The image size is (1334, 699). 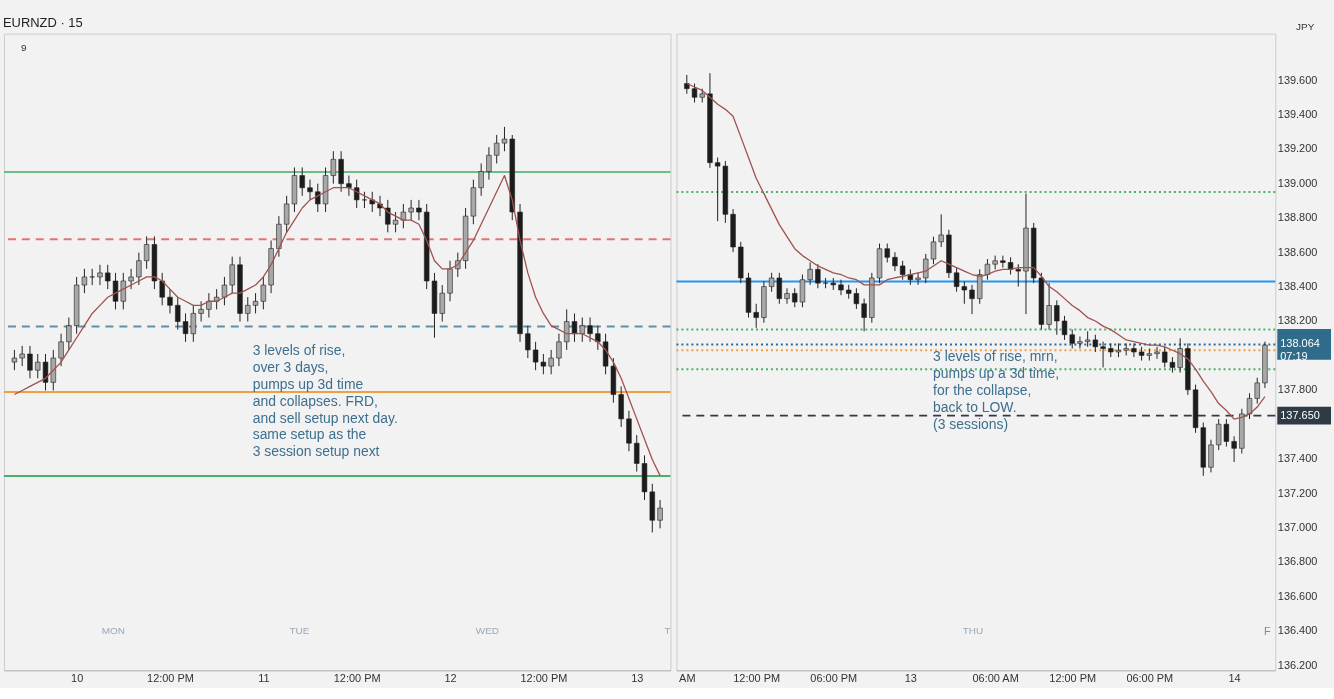 What do you see at coordinates (487, 631) in the screenshot?
I see `text: WED` at bounding box center [487, 631].